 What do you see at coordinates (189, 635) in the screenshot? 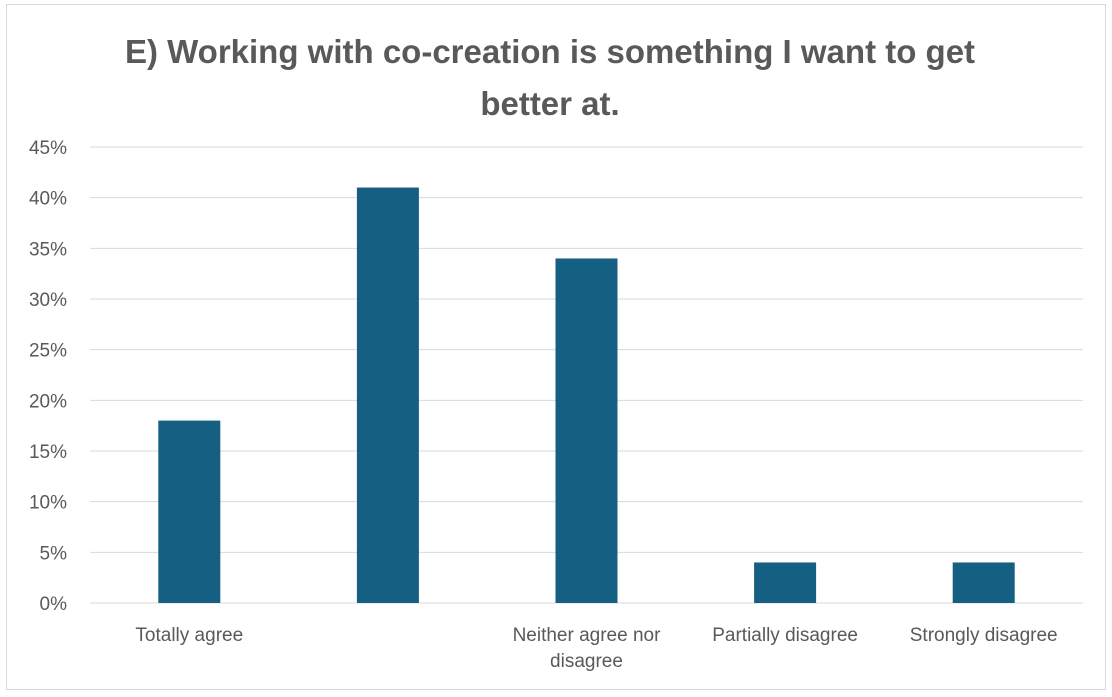
I see `x-tick-label: Totally agree` at bounding box center [189, 635].